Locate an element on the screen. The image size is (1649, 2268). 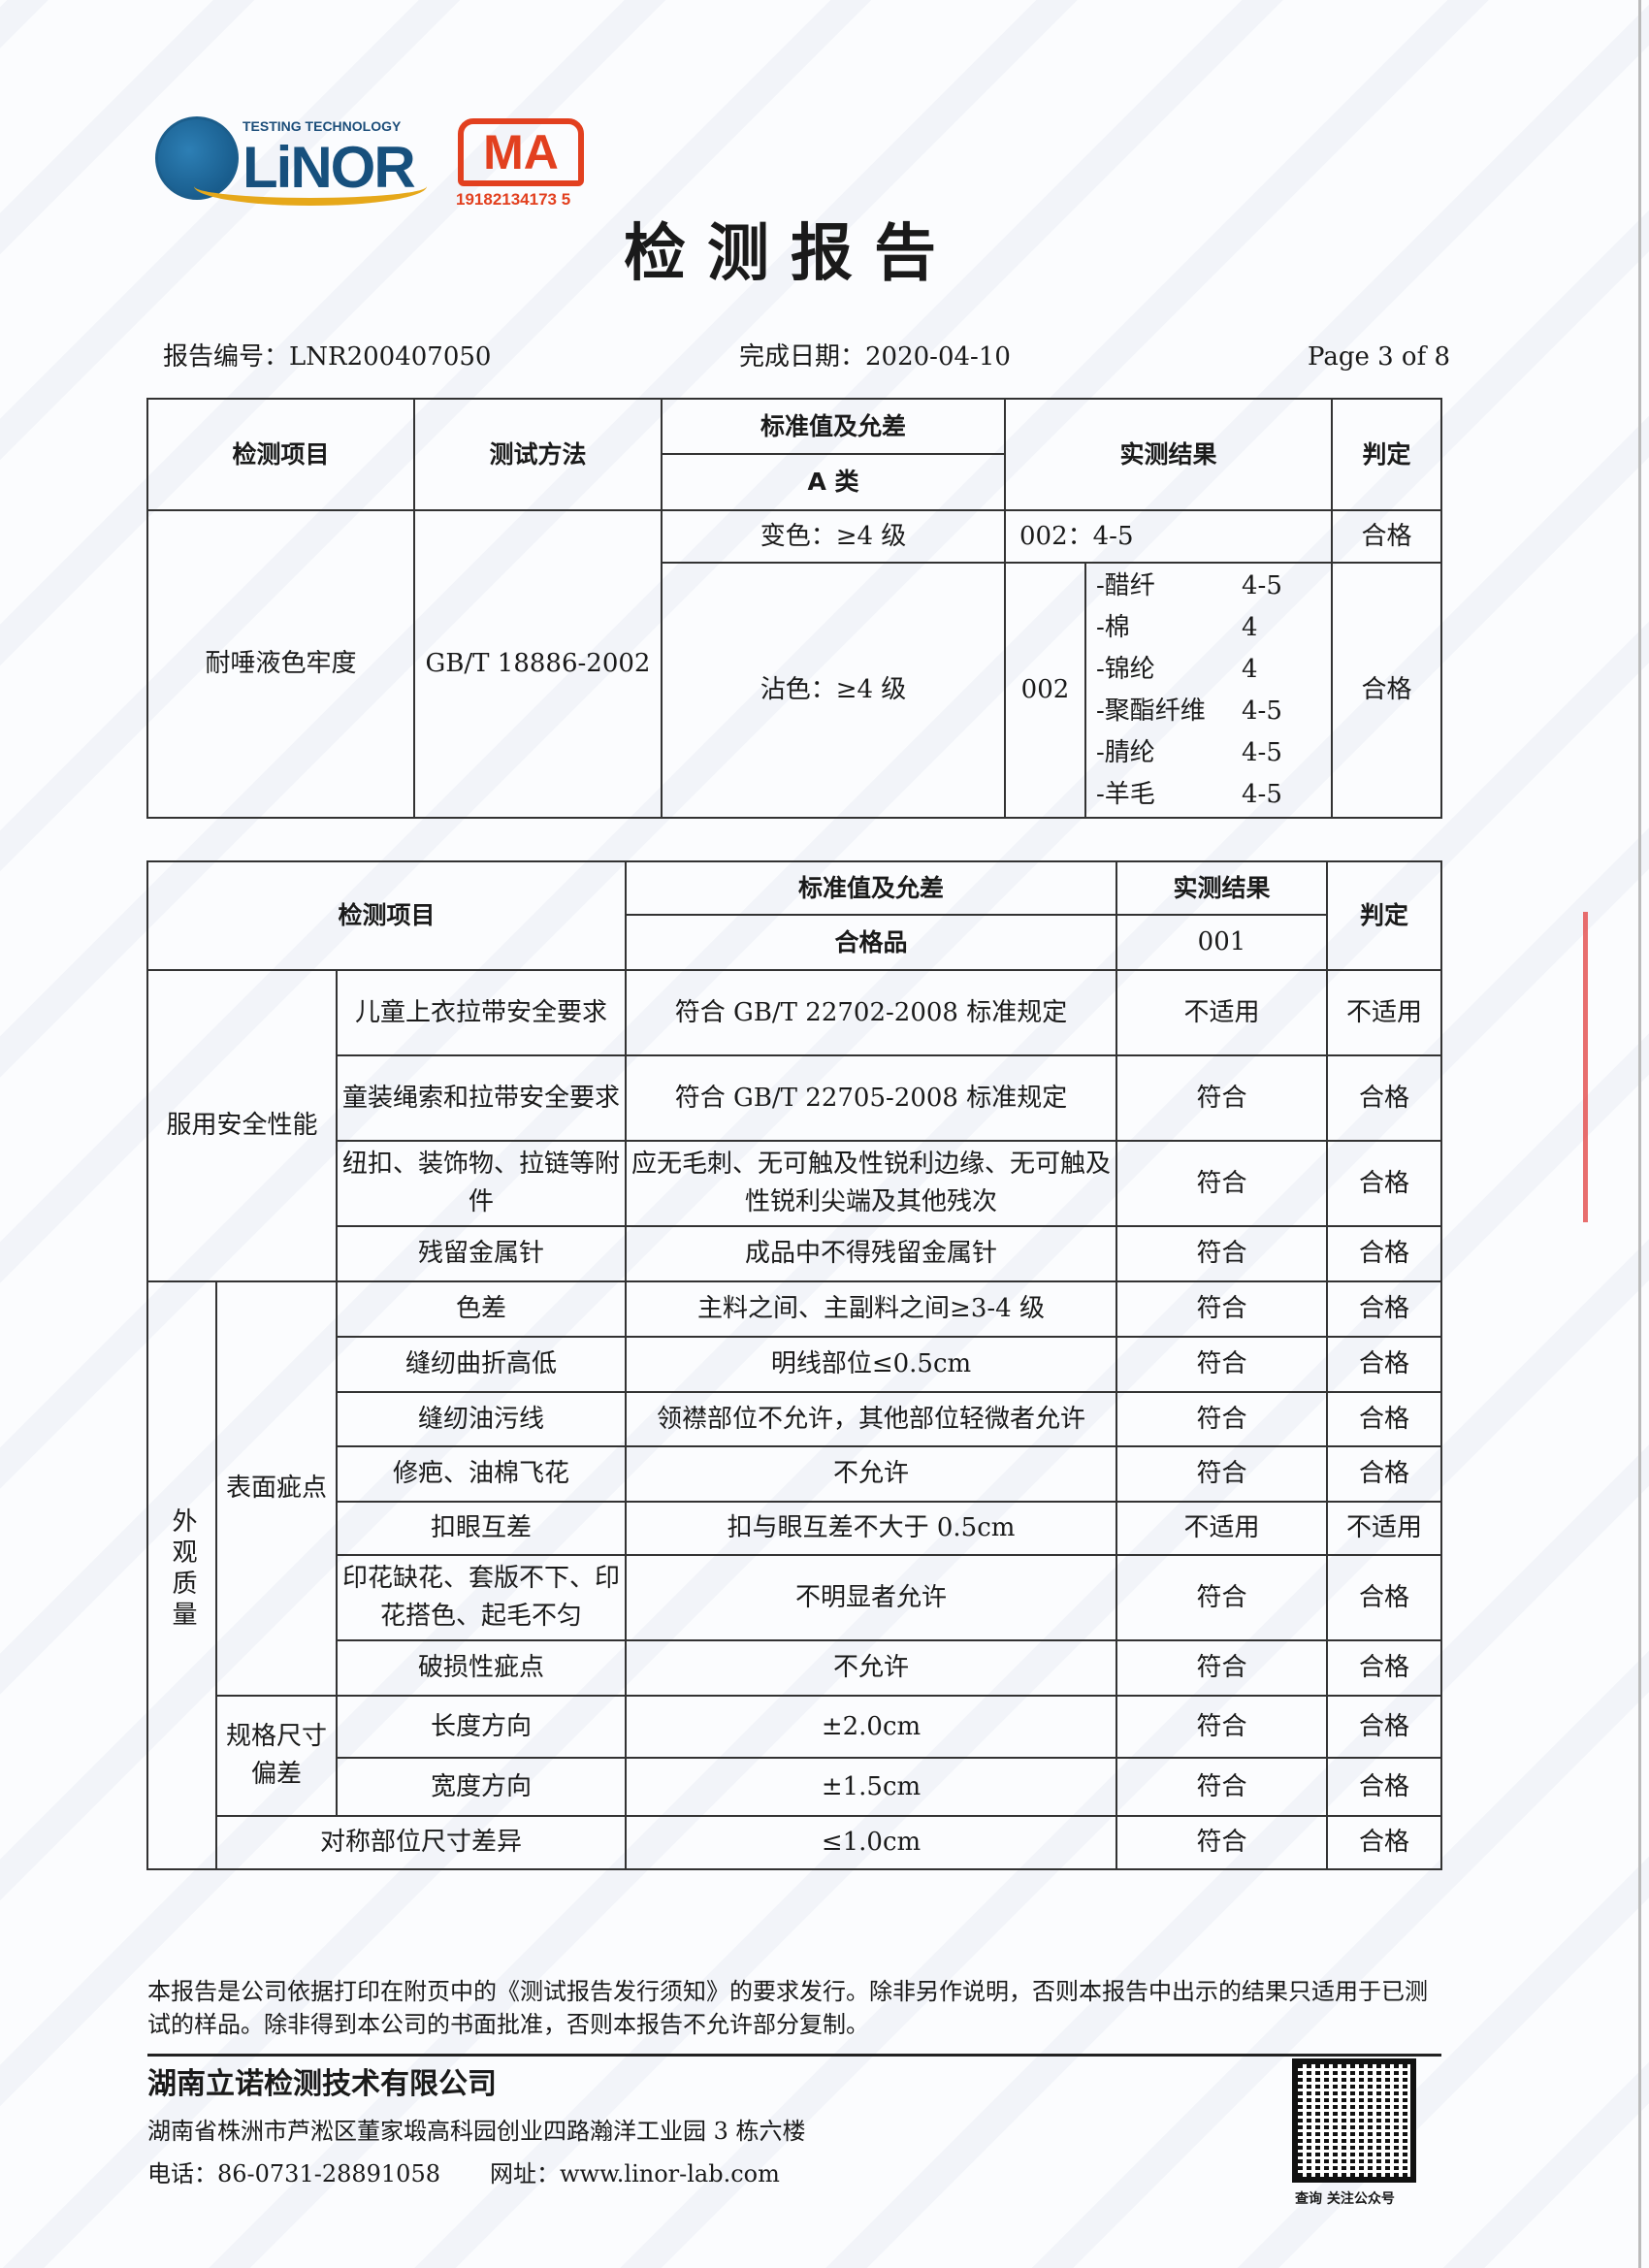
qr-code is located at coordinates (1354, 2120).